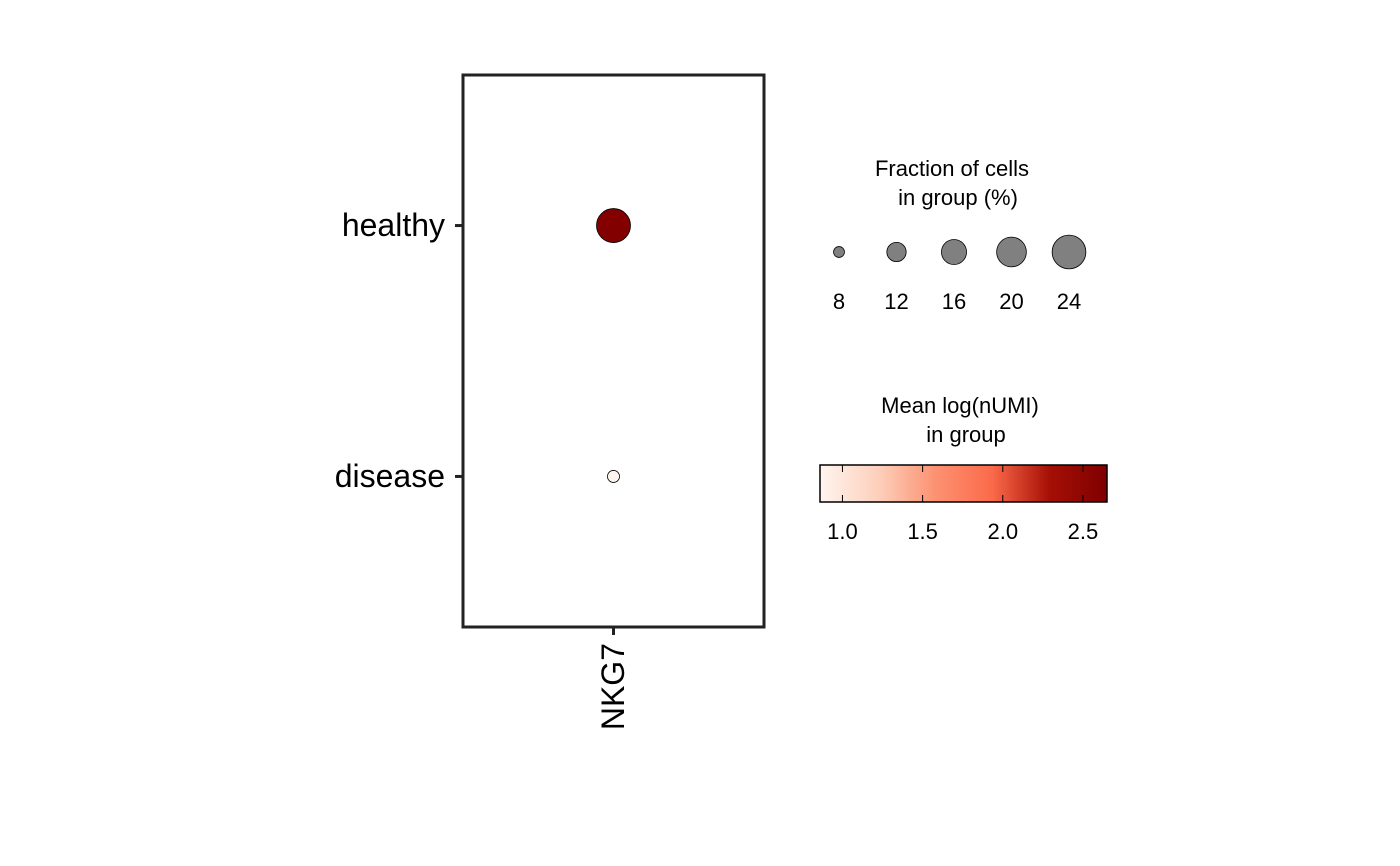  Describe the element at coordinates (966, 434) in the screenshot. I see `color-legend-title: in group` at that location.